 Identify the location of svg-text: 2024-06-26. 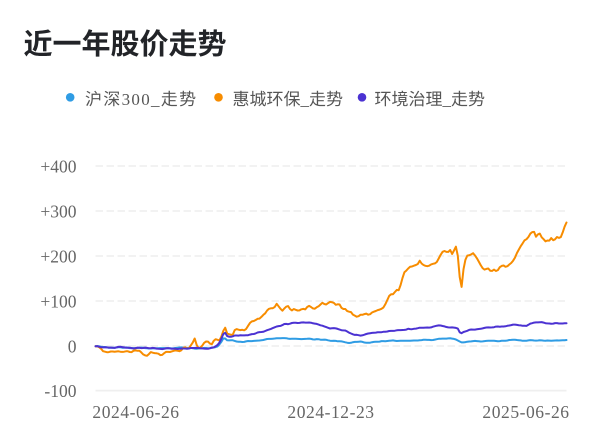
(135, 412).